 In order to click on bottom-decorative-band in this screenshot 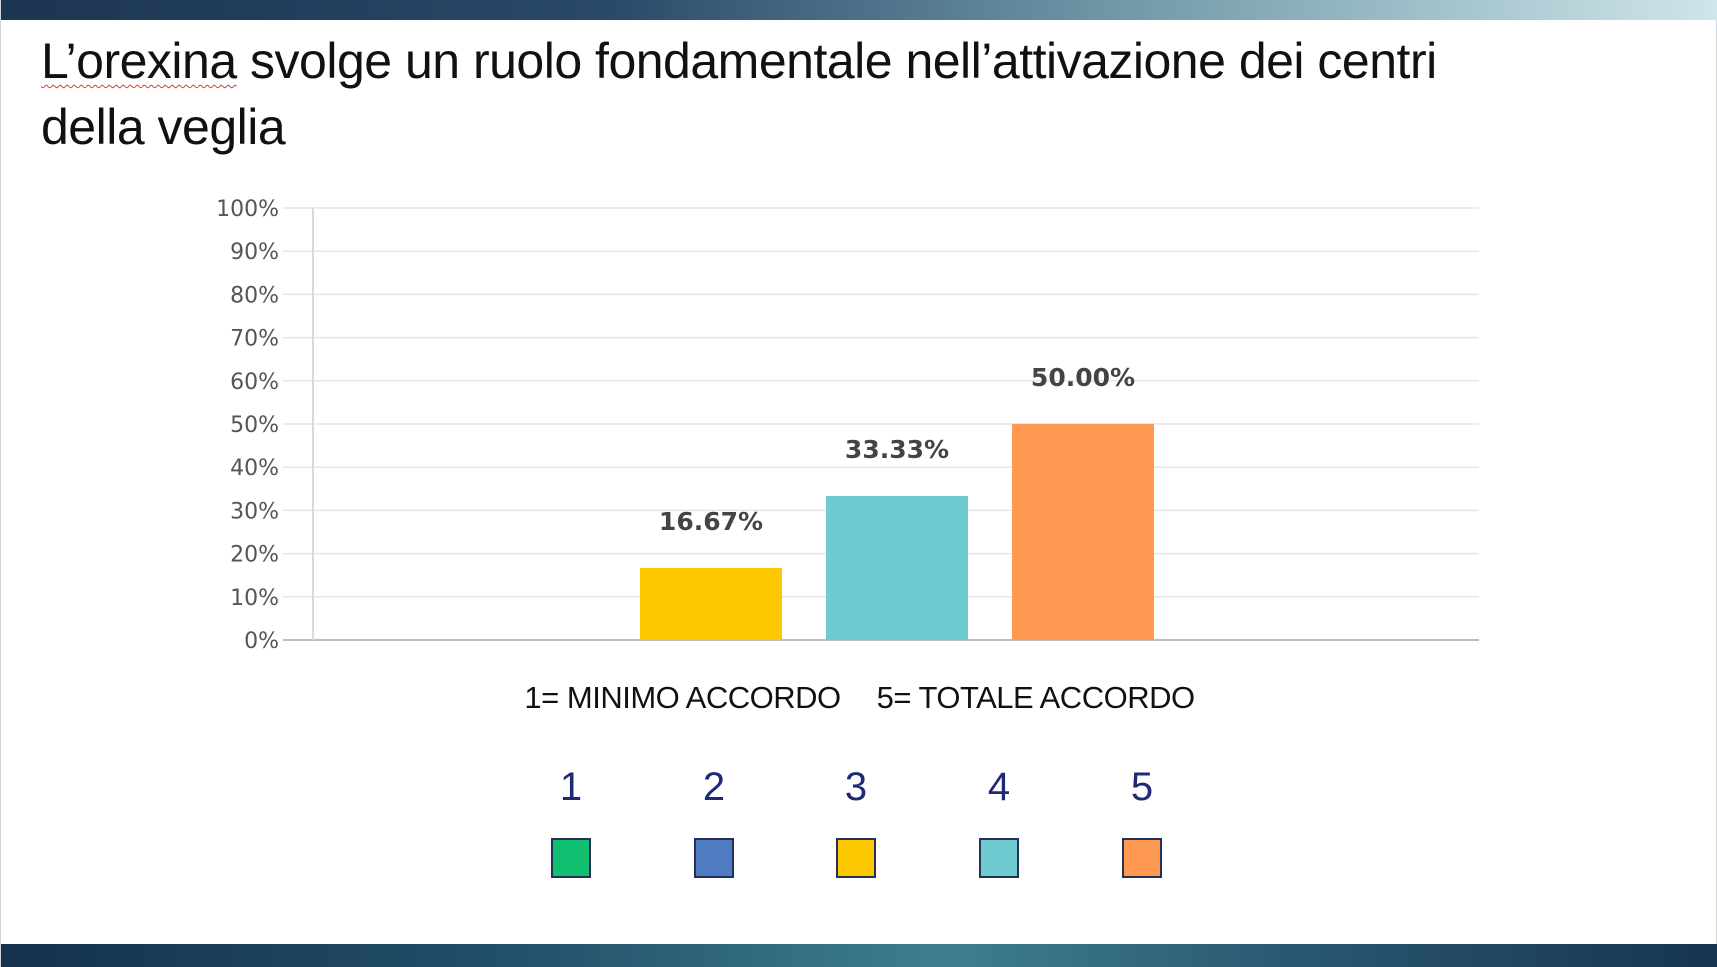, I will do `click(859, 955)`.